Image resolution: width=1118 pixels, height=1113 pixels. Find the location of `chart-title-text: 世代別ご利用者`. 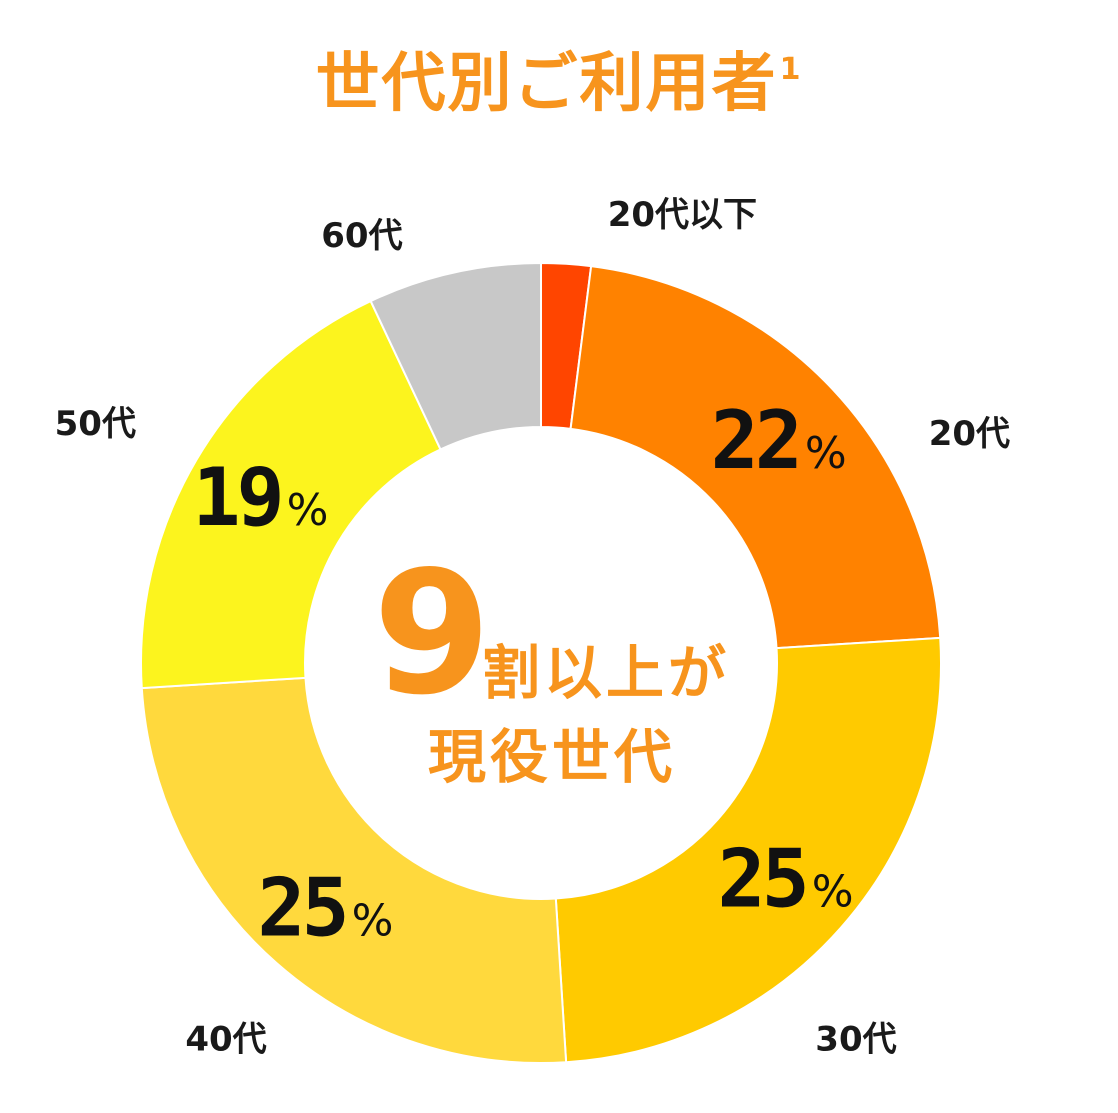

chart-title-text: 世代別ご利用者 is located at coordinates (546, 84).